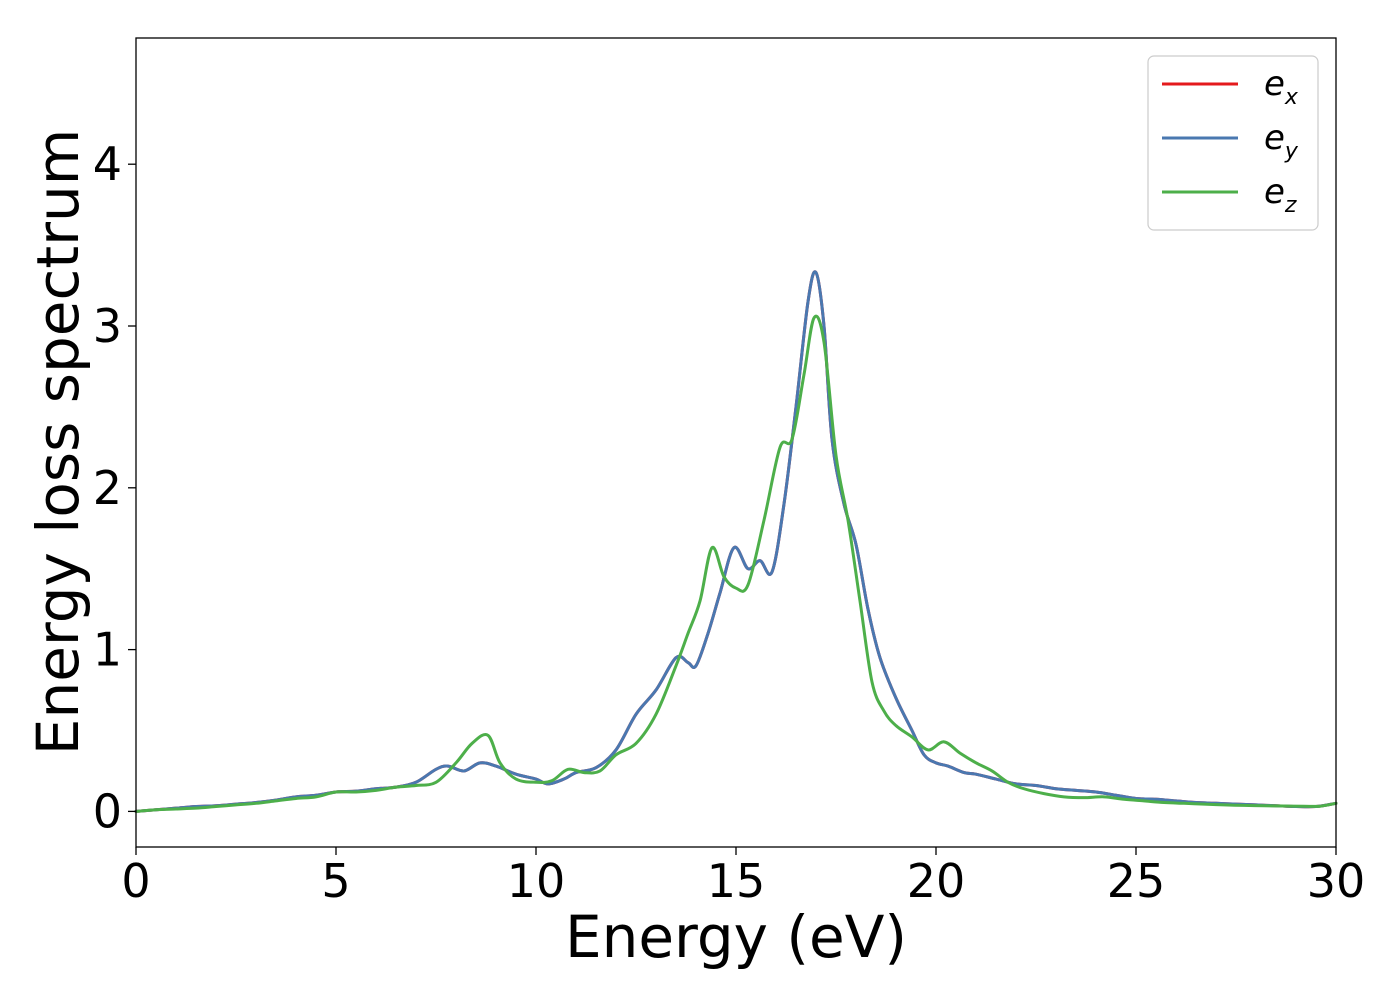  I want to click on x-tick-label: 25, so click(1136, 881).